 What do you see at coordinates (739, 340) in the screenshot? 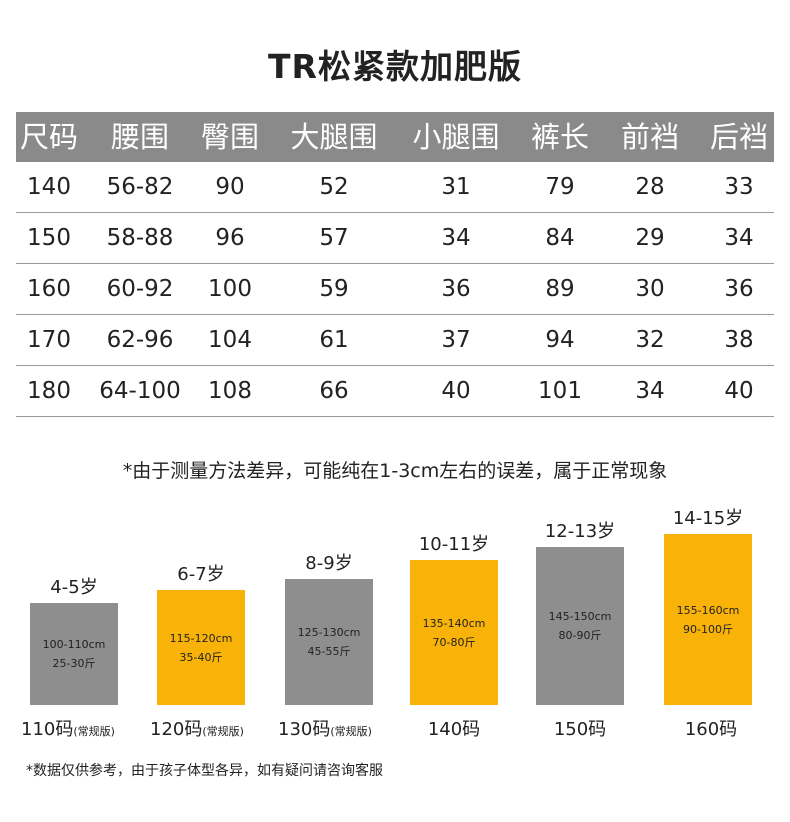
I see `table-cell: 38` at bounding box center [739, 340].